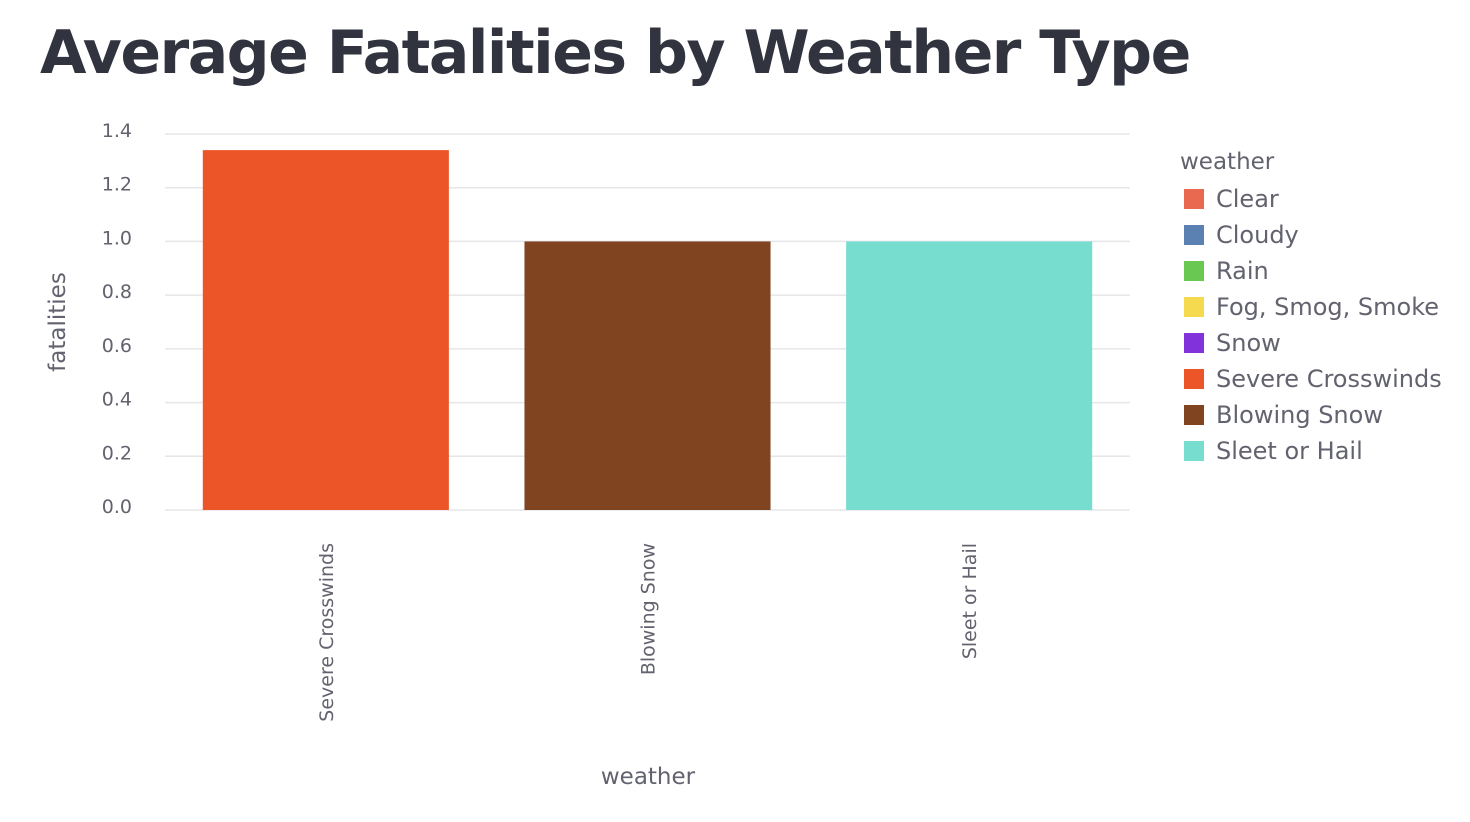  I want to click on legend-label: Severe Crosswinds, so click(1329, 379).